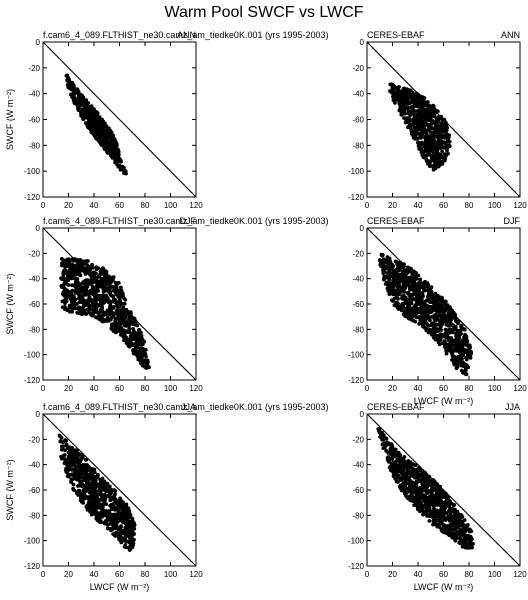 This screenshot has width=528, height=600. Describe the element at coordinates (196, 388) in the screenshot. I see `x-tick-label: 120` at that location.